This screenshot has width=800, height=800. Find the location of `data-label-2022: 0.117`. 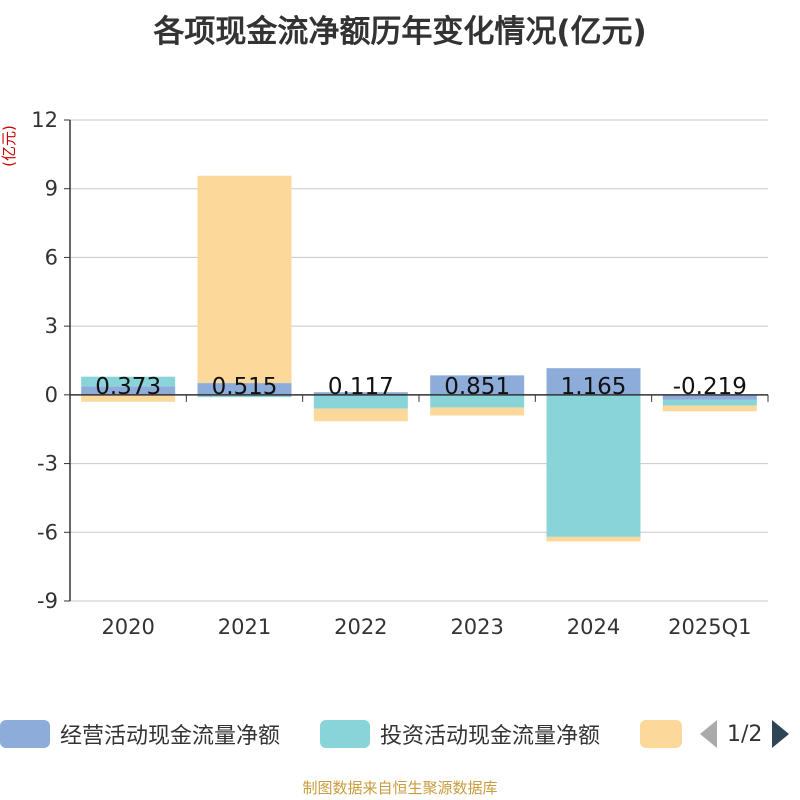

data-label-2022: 0.117 is located at coordinates (361, 387).